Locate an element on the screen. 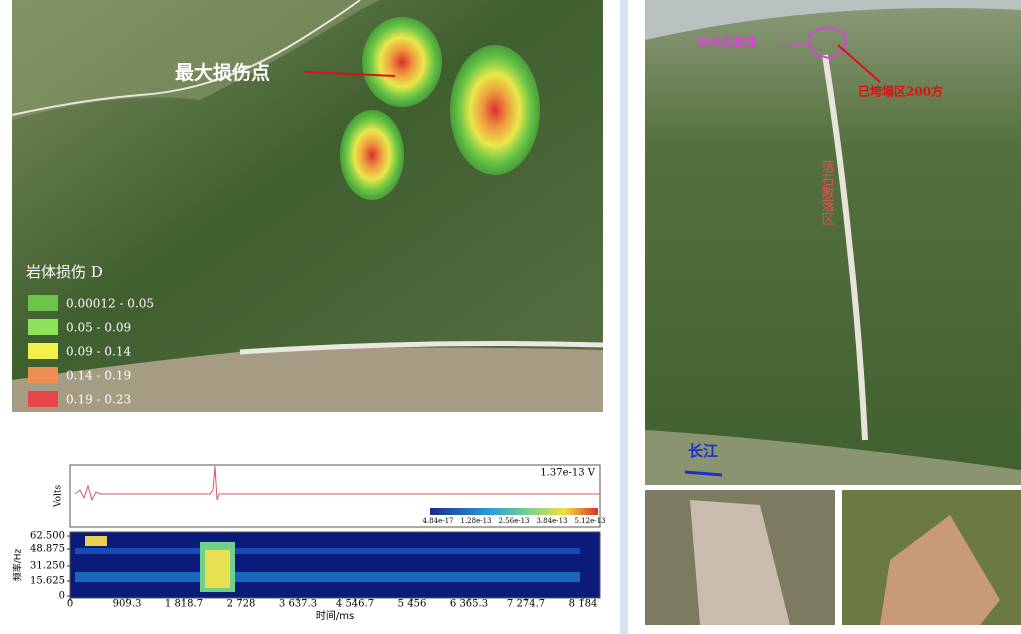 The height and width of the screenshot is (634, 1021). x-tick-label: 909.3 is located at coordinates (127, 604).